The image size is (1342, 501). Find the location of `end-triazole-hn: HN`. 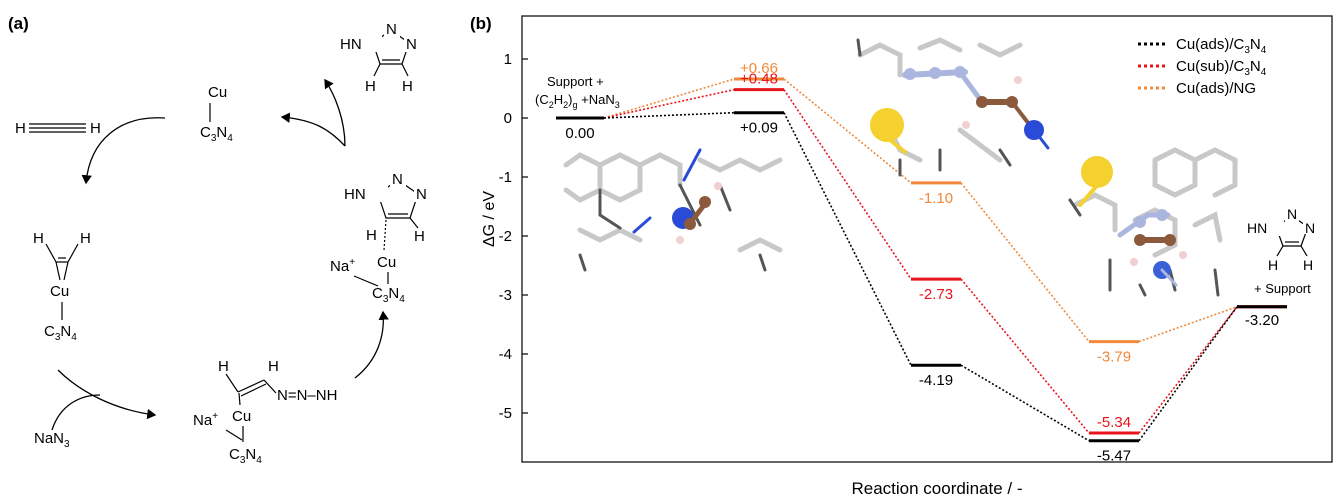

end-triazole-hn: HN is located at coordinates (1257, 228).